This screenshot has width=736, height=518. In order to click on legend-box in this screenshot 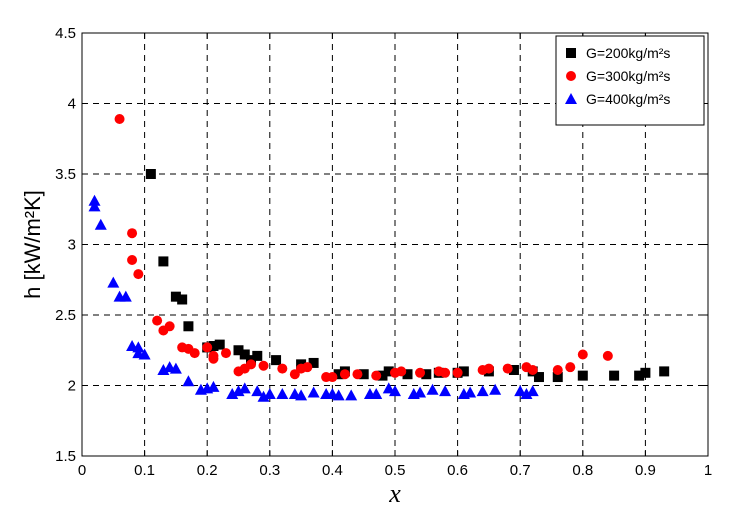, I will do `click(630, 80)`.